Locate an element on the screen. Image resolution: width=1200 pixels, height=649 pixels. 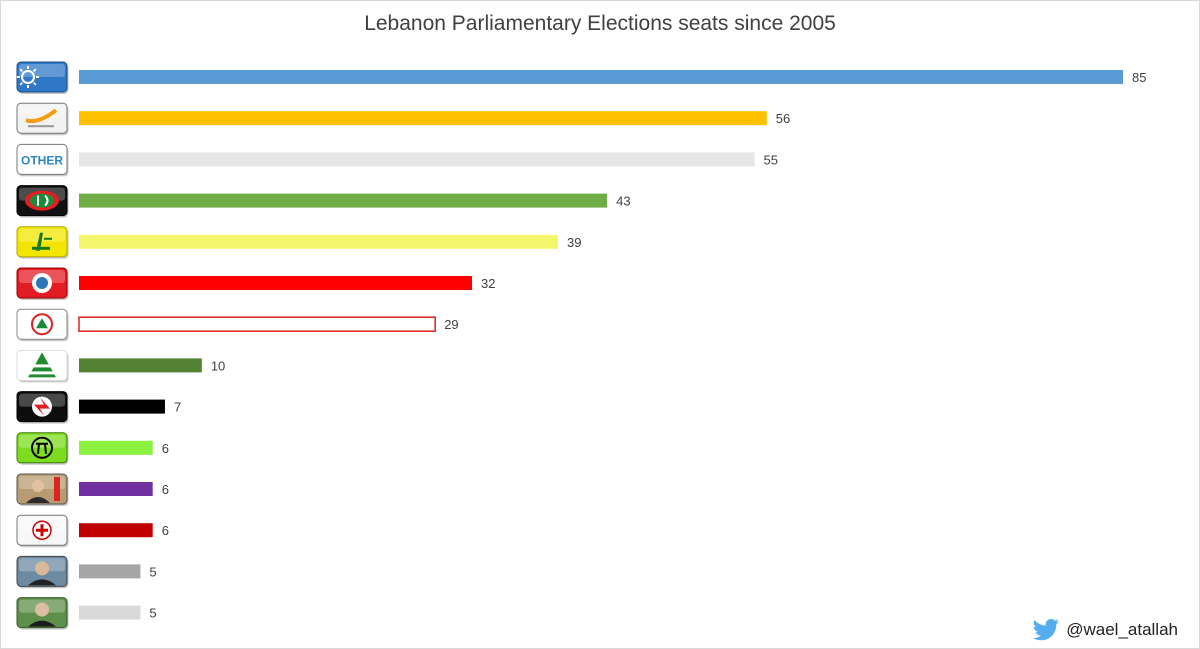
watermark: @wael_atallah is located at coordinates (1105, 630).